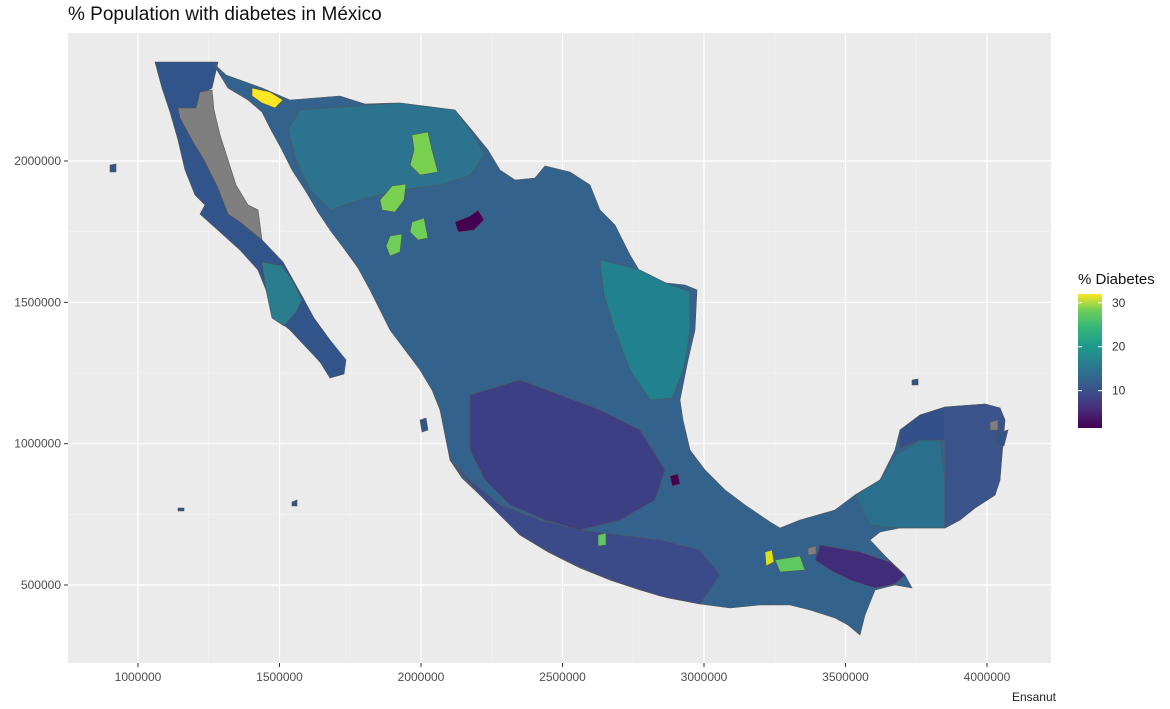  I want to click on x-tick-label: 3500000, so click(845, 677).